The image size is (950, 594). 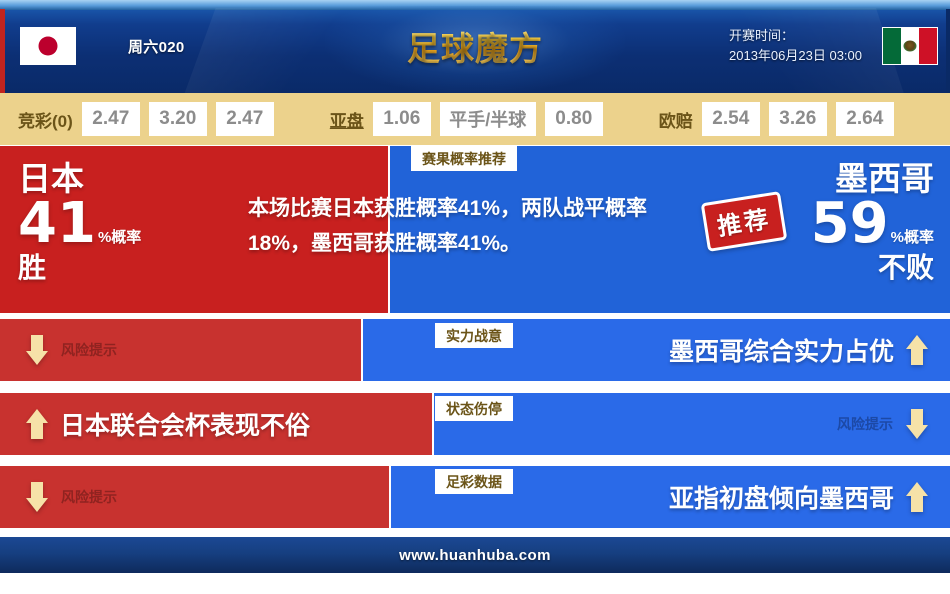 What do you see at coordinates (474, 481) in the screenshot?
I see `section-tab-betting-data: 足彩数据` at bounding box center [474, 481].